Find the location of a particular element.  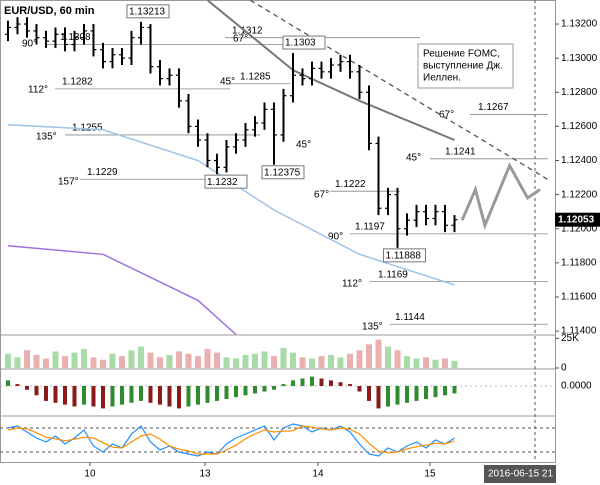

price-box-label: 1.13213 is located at coordinates (147, 11).